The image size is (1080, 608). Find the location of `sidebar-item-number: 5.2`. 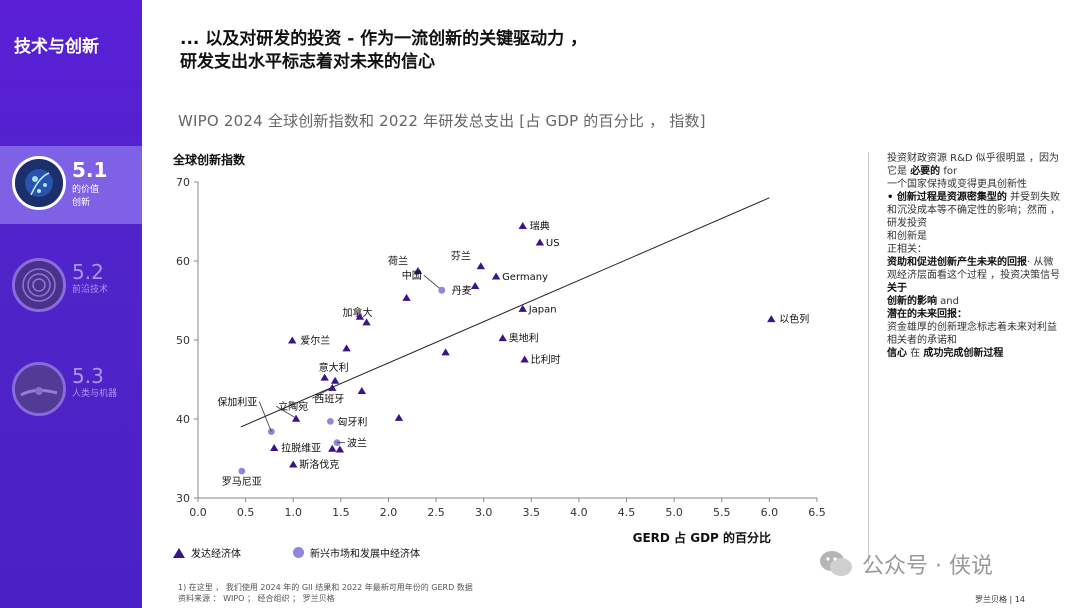

sidebar-item-number: 5.2 is located at coordinates (88, 272).